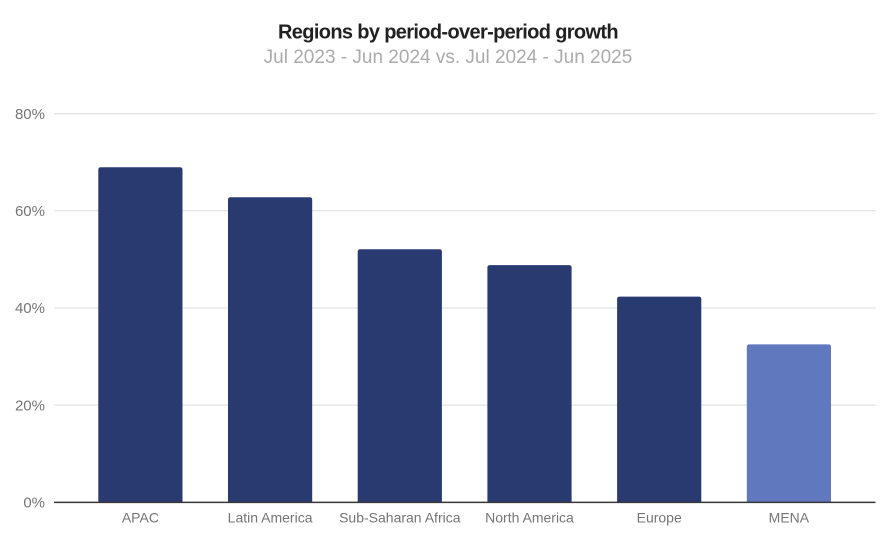 The width and height of the screenshot is (896, 541). Describe the element at coordinates (789, 518) in the screenshot. I see `svg-text: MENA` at that location.